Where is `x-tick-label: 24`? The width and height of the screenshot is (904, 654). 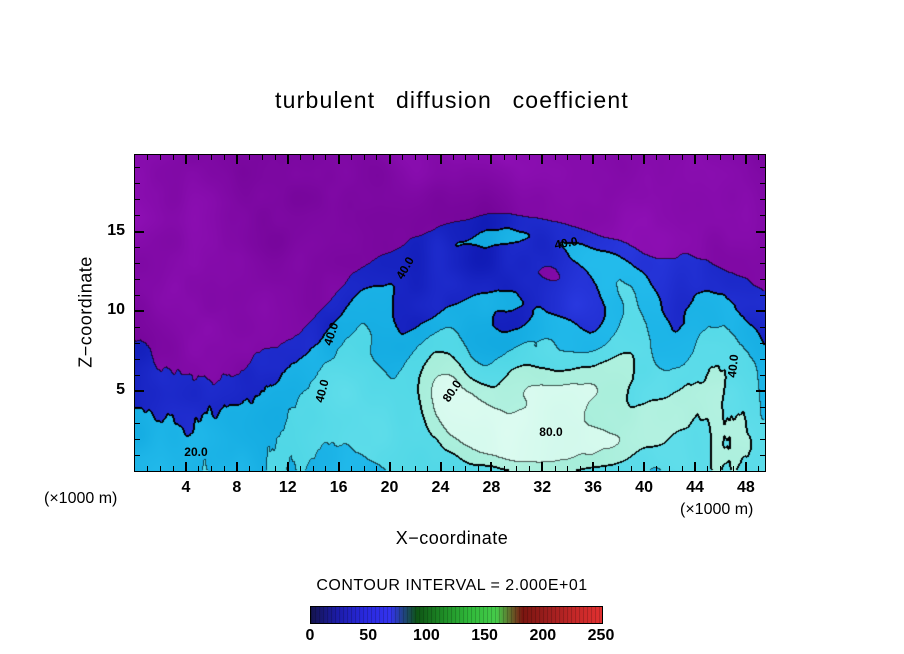 x-tick-label: 24 is located at coordinates (440, 487).